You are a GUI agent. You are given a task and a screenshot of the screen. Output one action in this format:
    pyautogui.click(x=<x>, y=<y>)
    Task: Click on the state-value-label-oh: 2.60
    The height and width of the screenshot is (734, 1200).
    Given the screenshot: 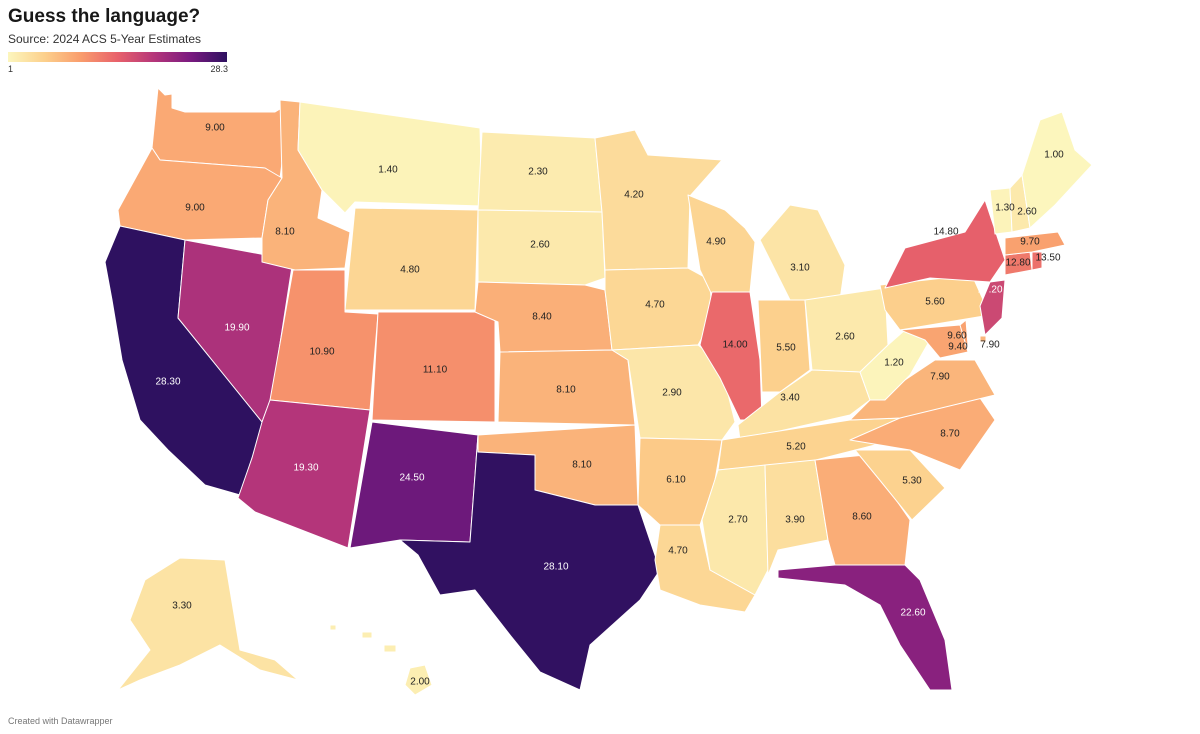 What is the action you would take?
    pyautogui.click(x=845, y=337)
    